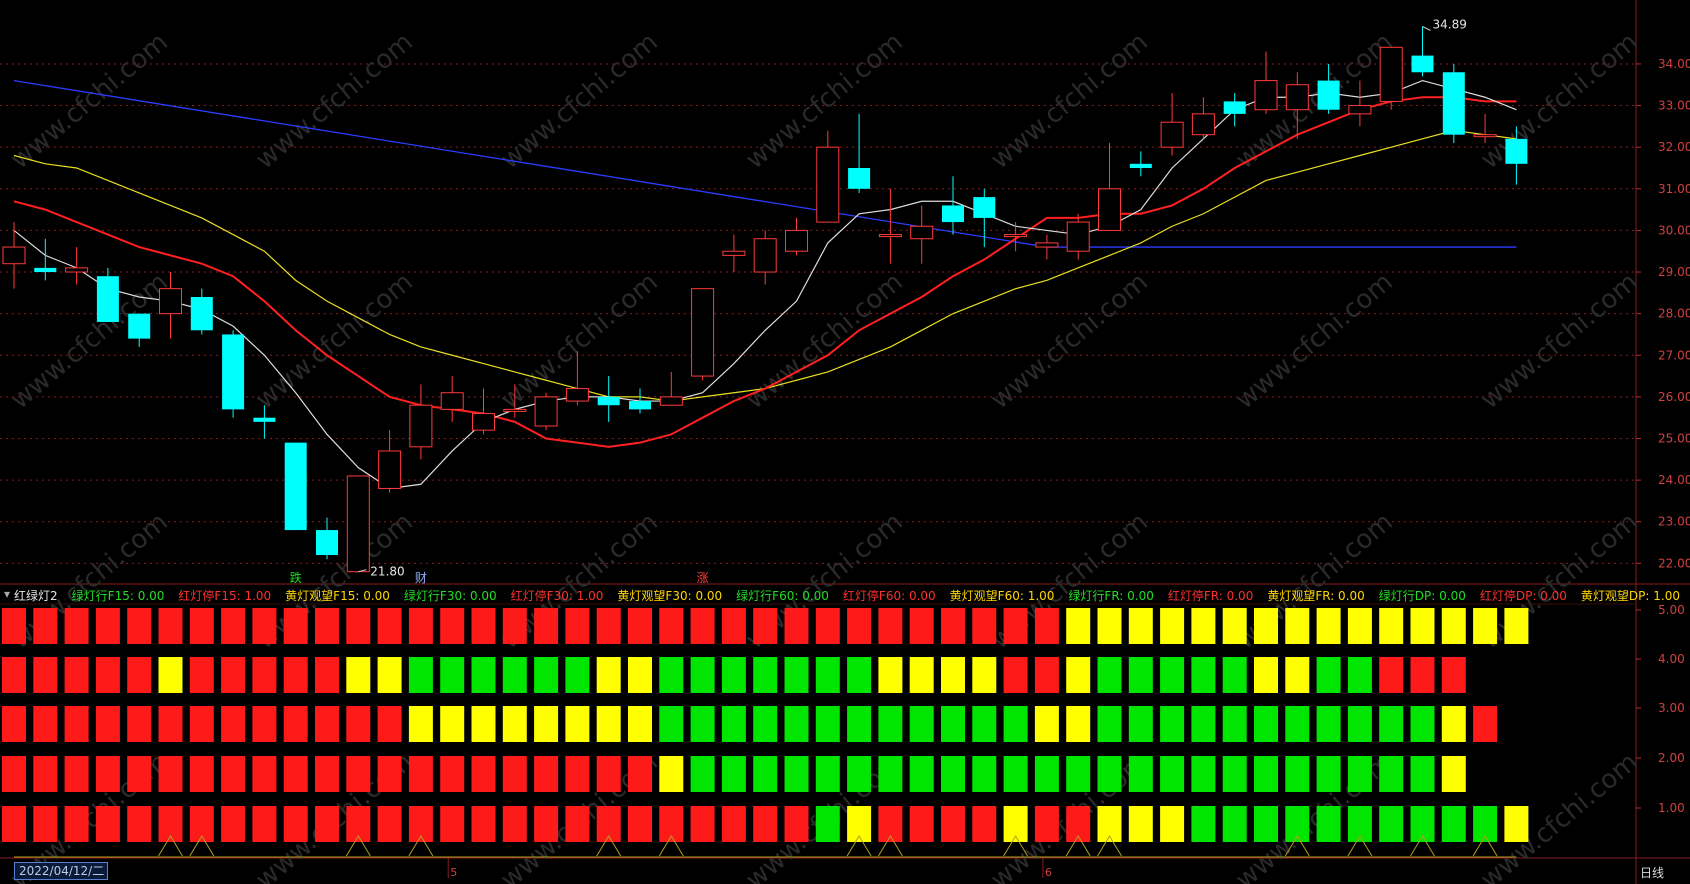  What do you see at coordinates (1674, 272) in the screenshot?
I see `price-tick-label: 29.00` at bounding box center [1674, 272].